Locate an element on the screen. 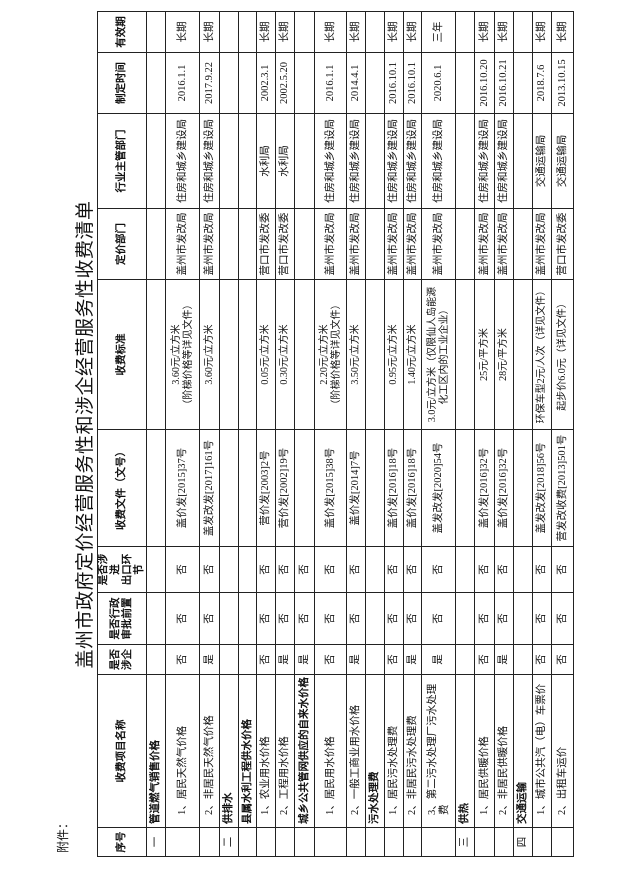 The width and height of the screenshot is (625, 877). cell-industry-department: 交通运输局 is located at coordinates (542, 161).